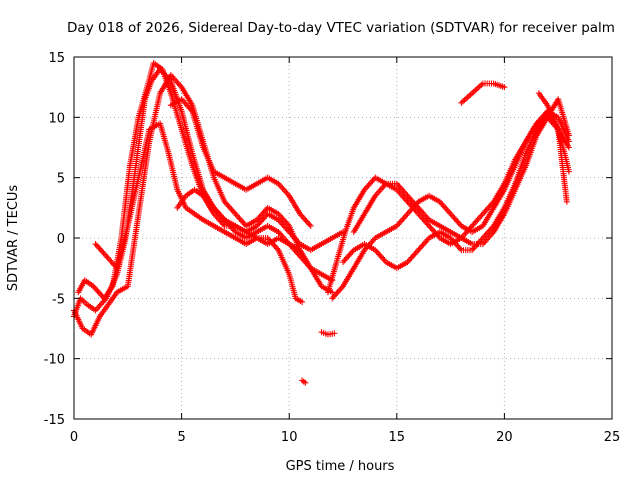 Image resolution: width=640 pixels, height=480 pixels. What do you see at coordinates (54, 360) in the screenshot?
I see `y-tick-label: -10` at bounding box center [54, 360].